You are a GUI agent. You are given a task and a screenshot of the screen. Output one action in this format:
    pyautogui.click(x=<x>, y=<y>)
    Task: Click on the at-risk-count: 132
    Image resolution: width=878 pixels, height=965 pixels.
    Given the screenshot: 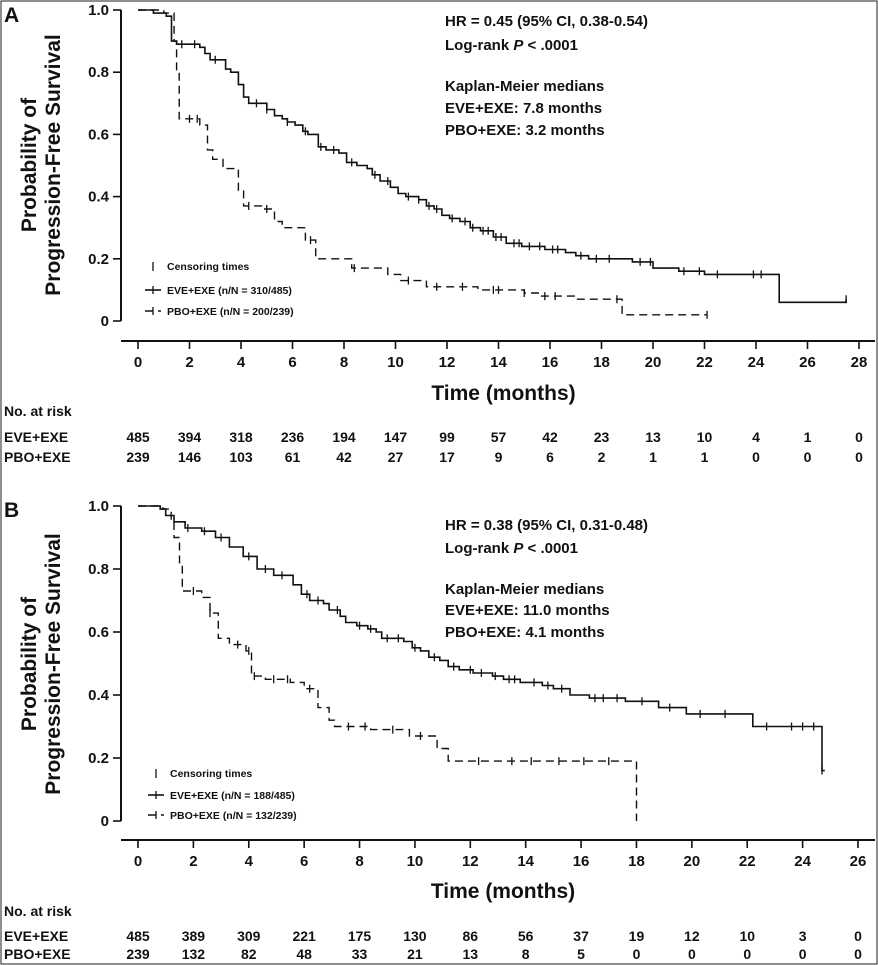 What is the action you would take?
    pyautogui.click(x=194, y=954)
    